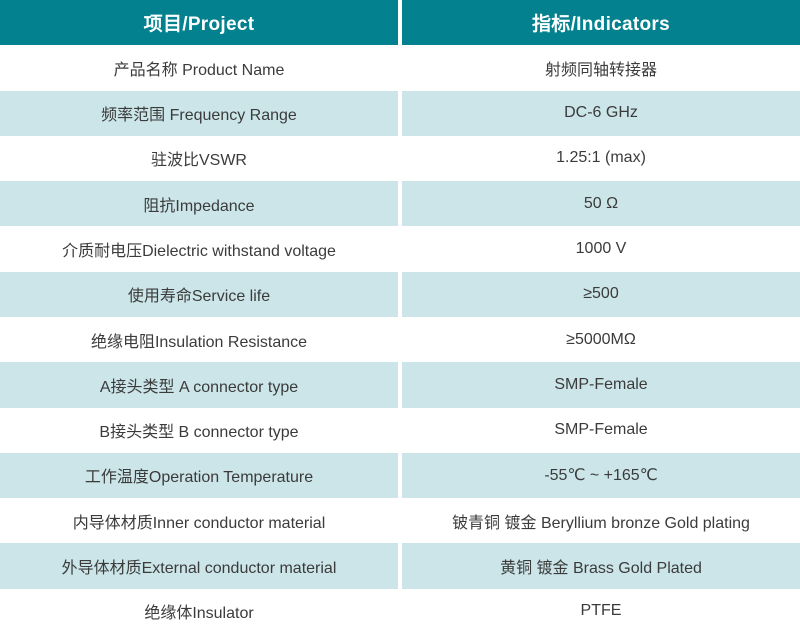 Image resolution: width=800 pixels, height=634 pixels. What do you see at coordinates (601, 204) in the screenshot?
I see `indicator-cell: 50 Ω` at bounding box center [601, 204].